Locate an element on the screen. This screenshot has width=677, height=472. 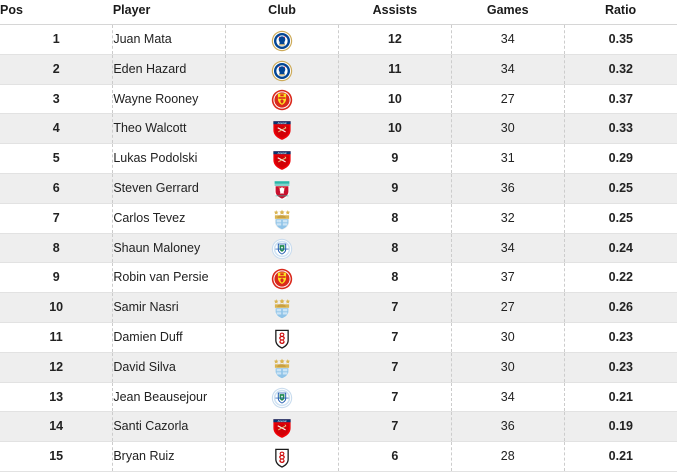
table-row: 5 Lukas Podolski Arsenal 9 31 0.29 is located at coordinates (338, 158).